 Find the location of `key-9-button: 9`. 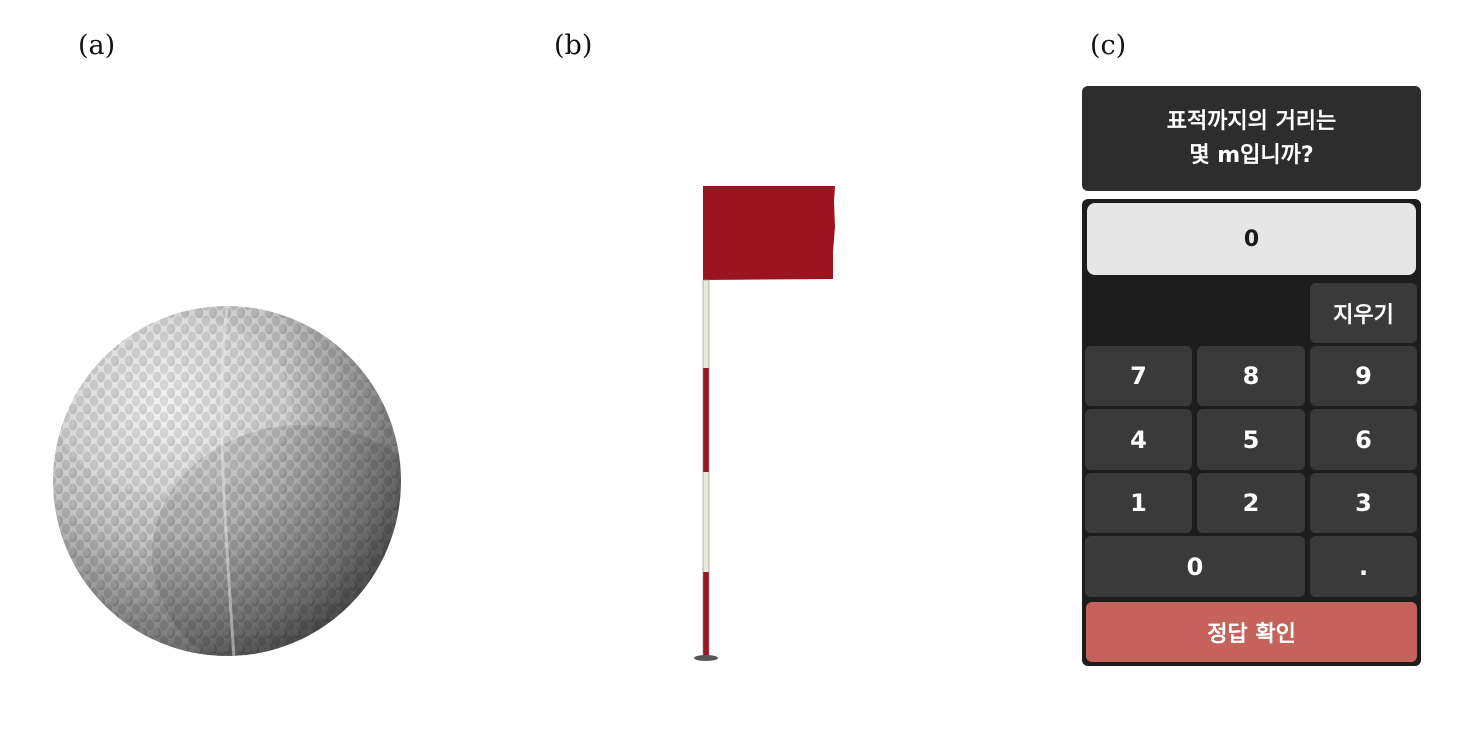

key-9-button: 9 is located at coordinates (1363, 376).